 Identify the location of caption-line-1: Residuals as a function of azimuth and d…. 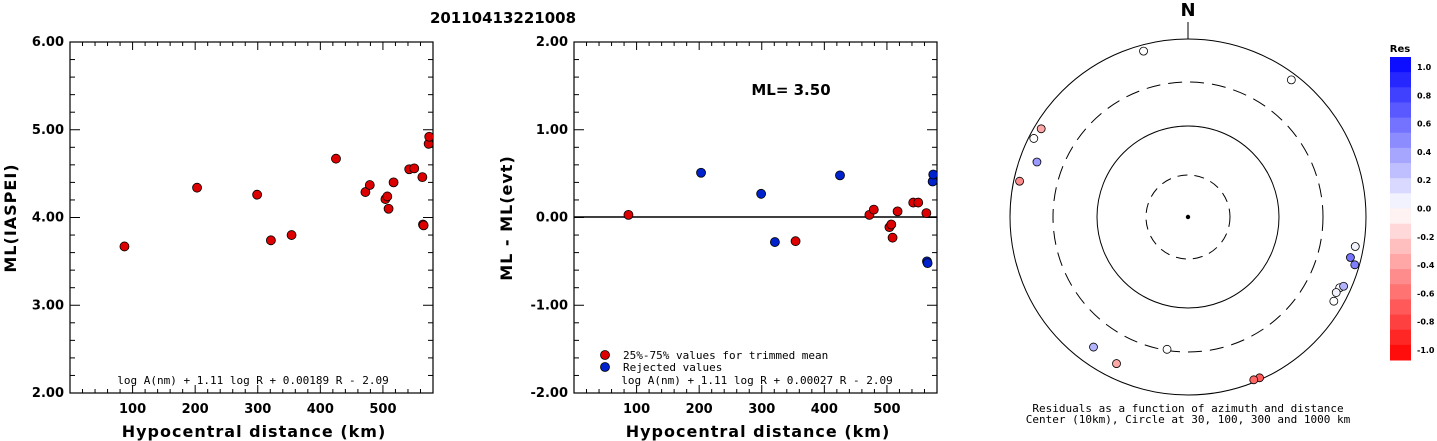
(1187, 408).